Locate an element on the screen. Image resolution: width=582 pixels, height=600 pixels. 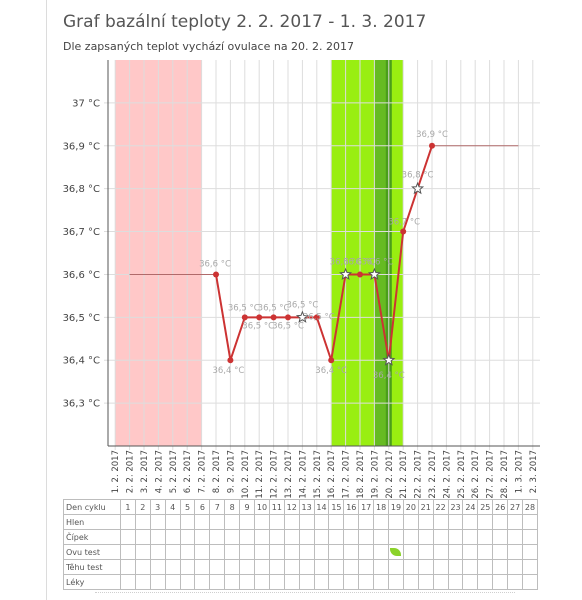
table-row: Čípek is located at coordinates (300, 537).